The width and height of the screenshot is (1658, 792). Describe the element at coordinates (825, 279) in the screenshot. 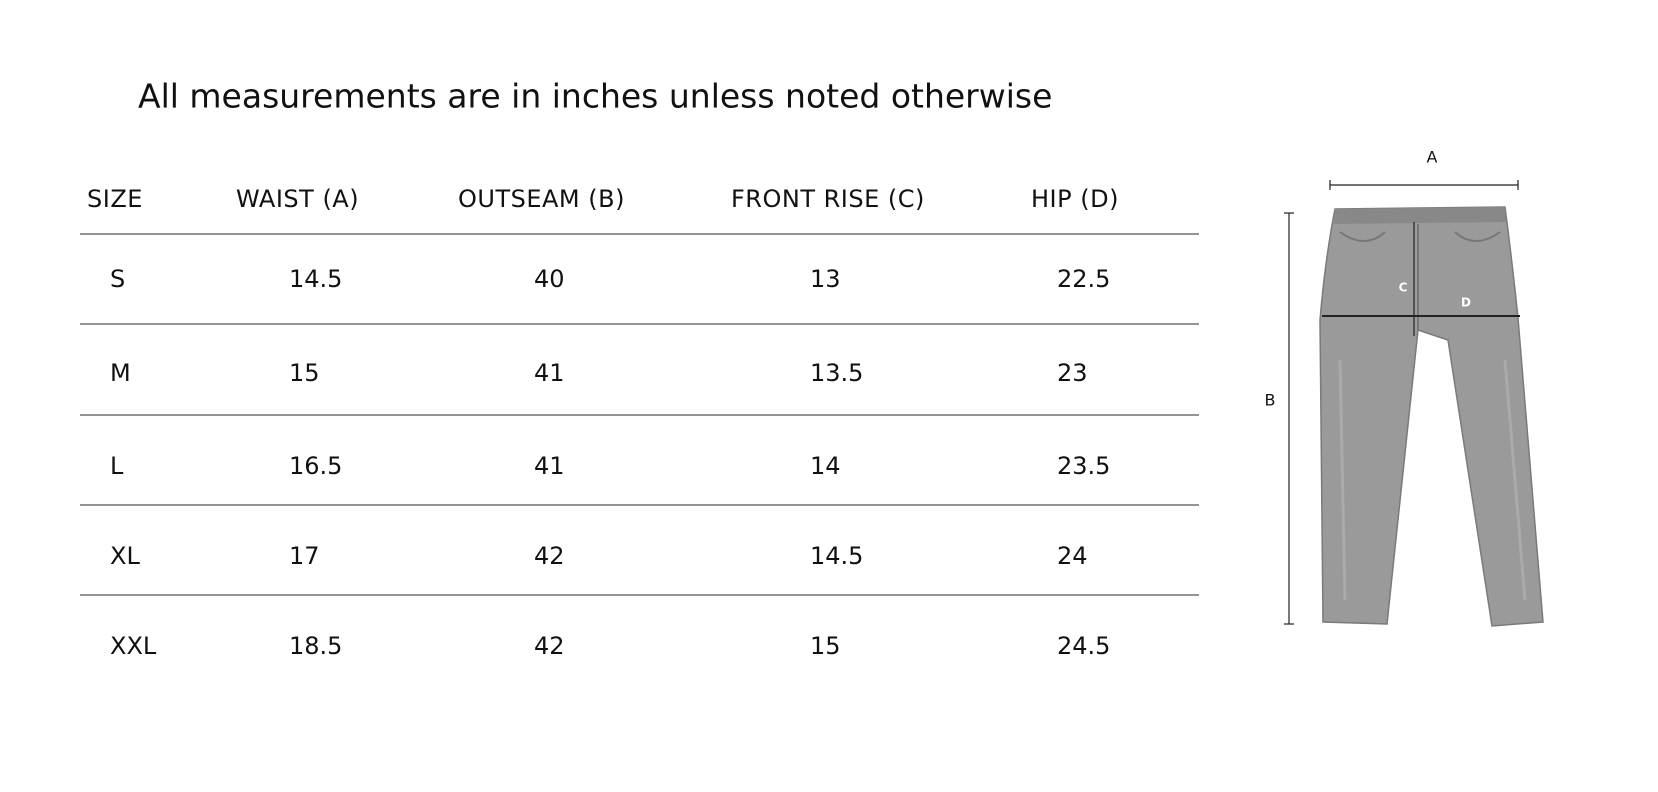

I see `measure-cell: 13` at that location.